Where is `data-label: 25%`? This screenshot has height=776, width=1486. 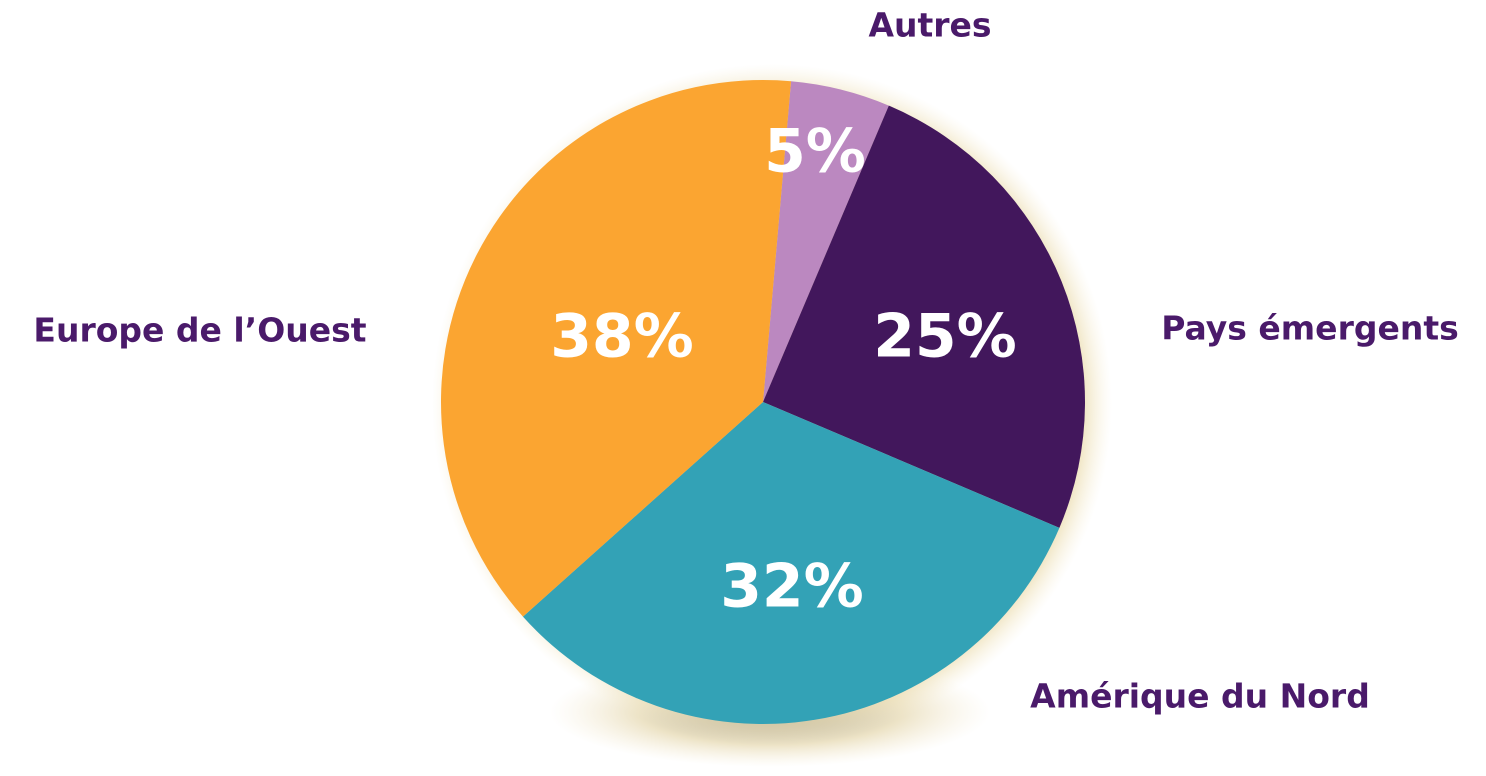 data-label: 25% is located at coordinates (945, 337).